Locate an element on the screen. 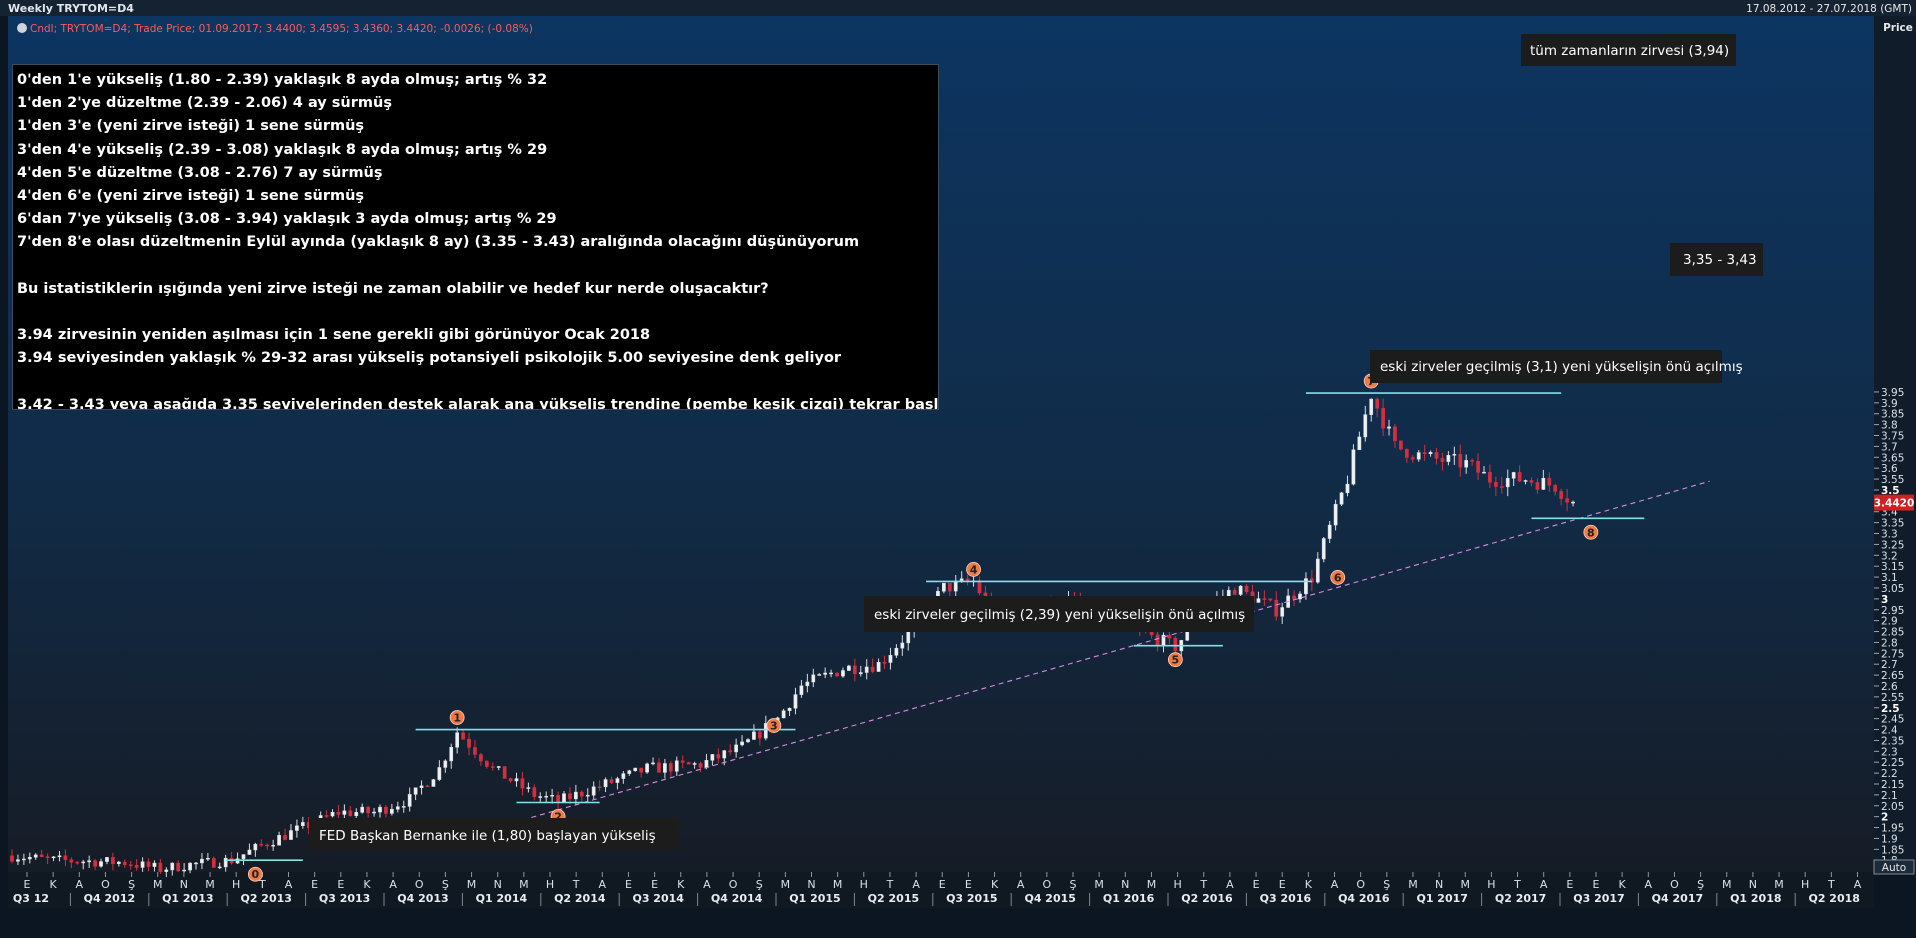  note-line is located at coordinates (475, 312).